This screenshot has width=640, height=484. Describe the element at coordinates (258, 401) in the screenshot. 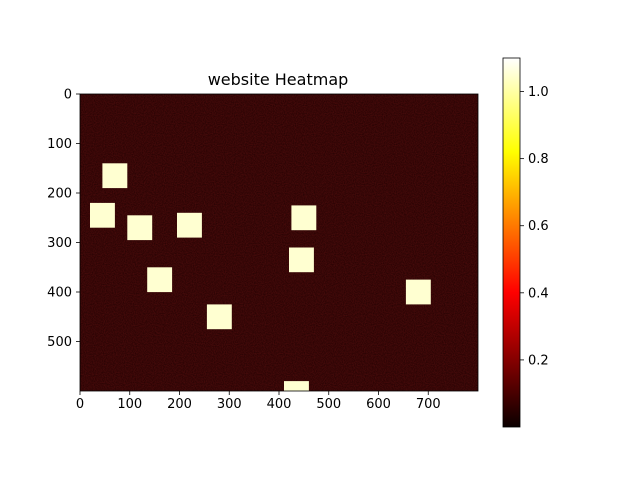

I see `x-axis: 0 100 200 300 400 500 600 700` at that location.